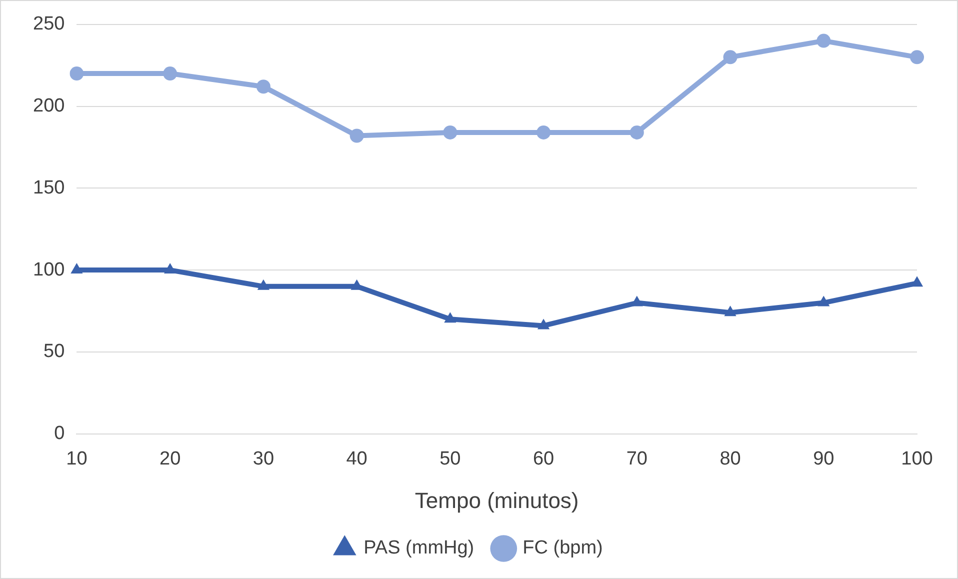 This screenshot has width=958, height=579. What do you see at coordinates (59, 433) in the screenshot?
I see `y-tick-label: 0` at bounding box center [59, 433].